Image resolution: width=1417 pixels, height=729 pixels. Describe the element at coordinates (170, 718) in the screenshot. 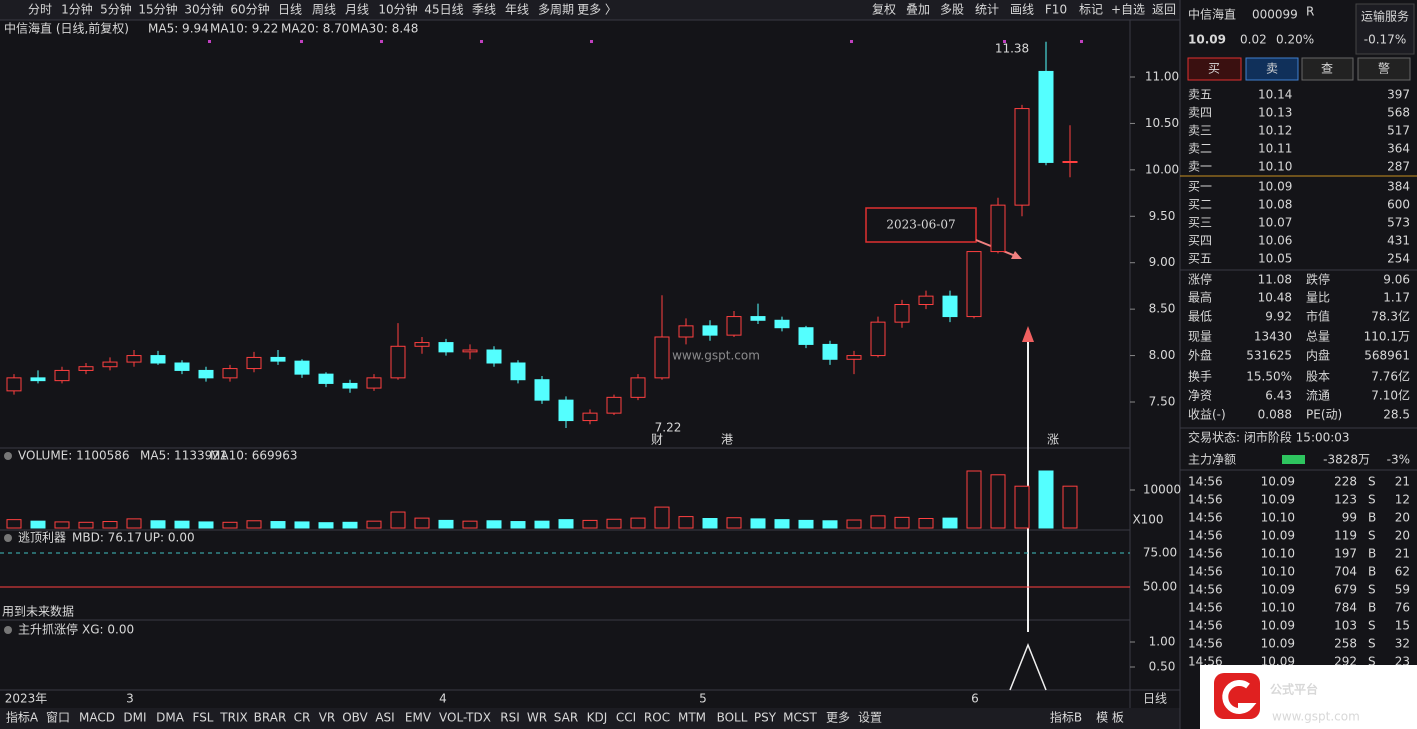

I see `indicator-tab: DMA` at that location.